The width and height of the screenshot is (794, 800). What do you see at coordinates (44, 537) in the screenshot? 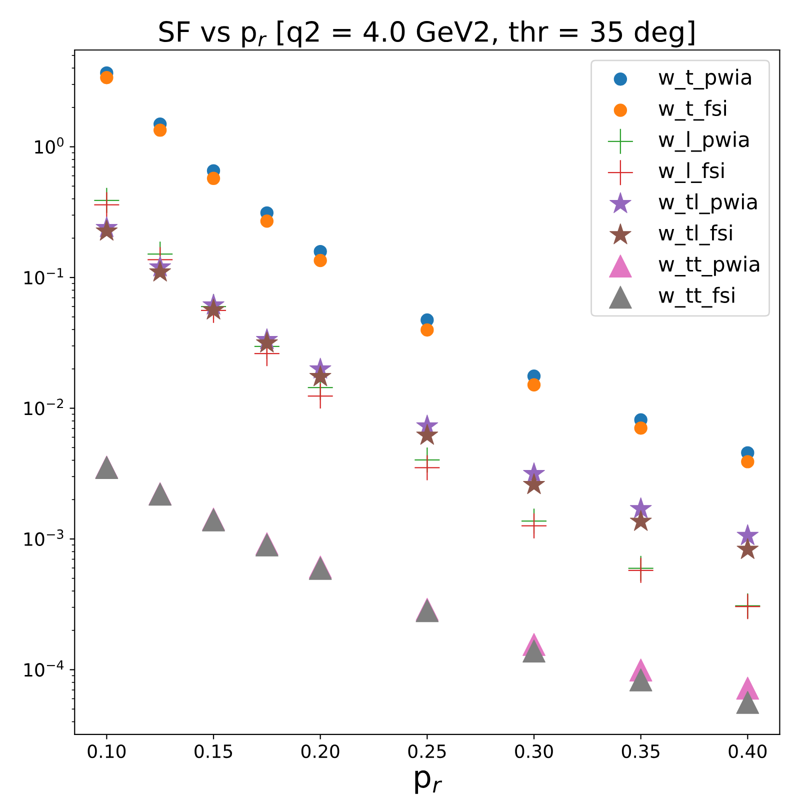
I see `y-tick-label: 10$^{−3}$` at bounding box center [44, 537].